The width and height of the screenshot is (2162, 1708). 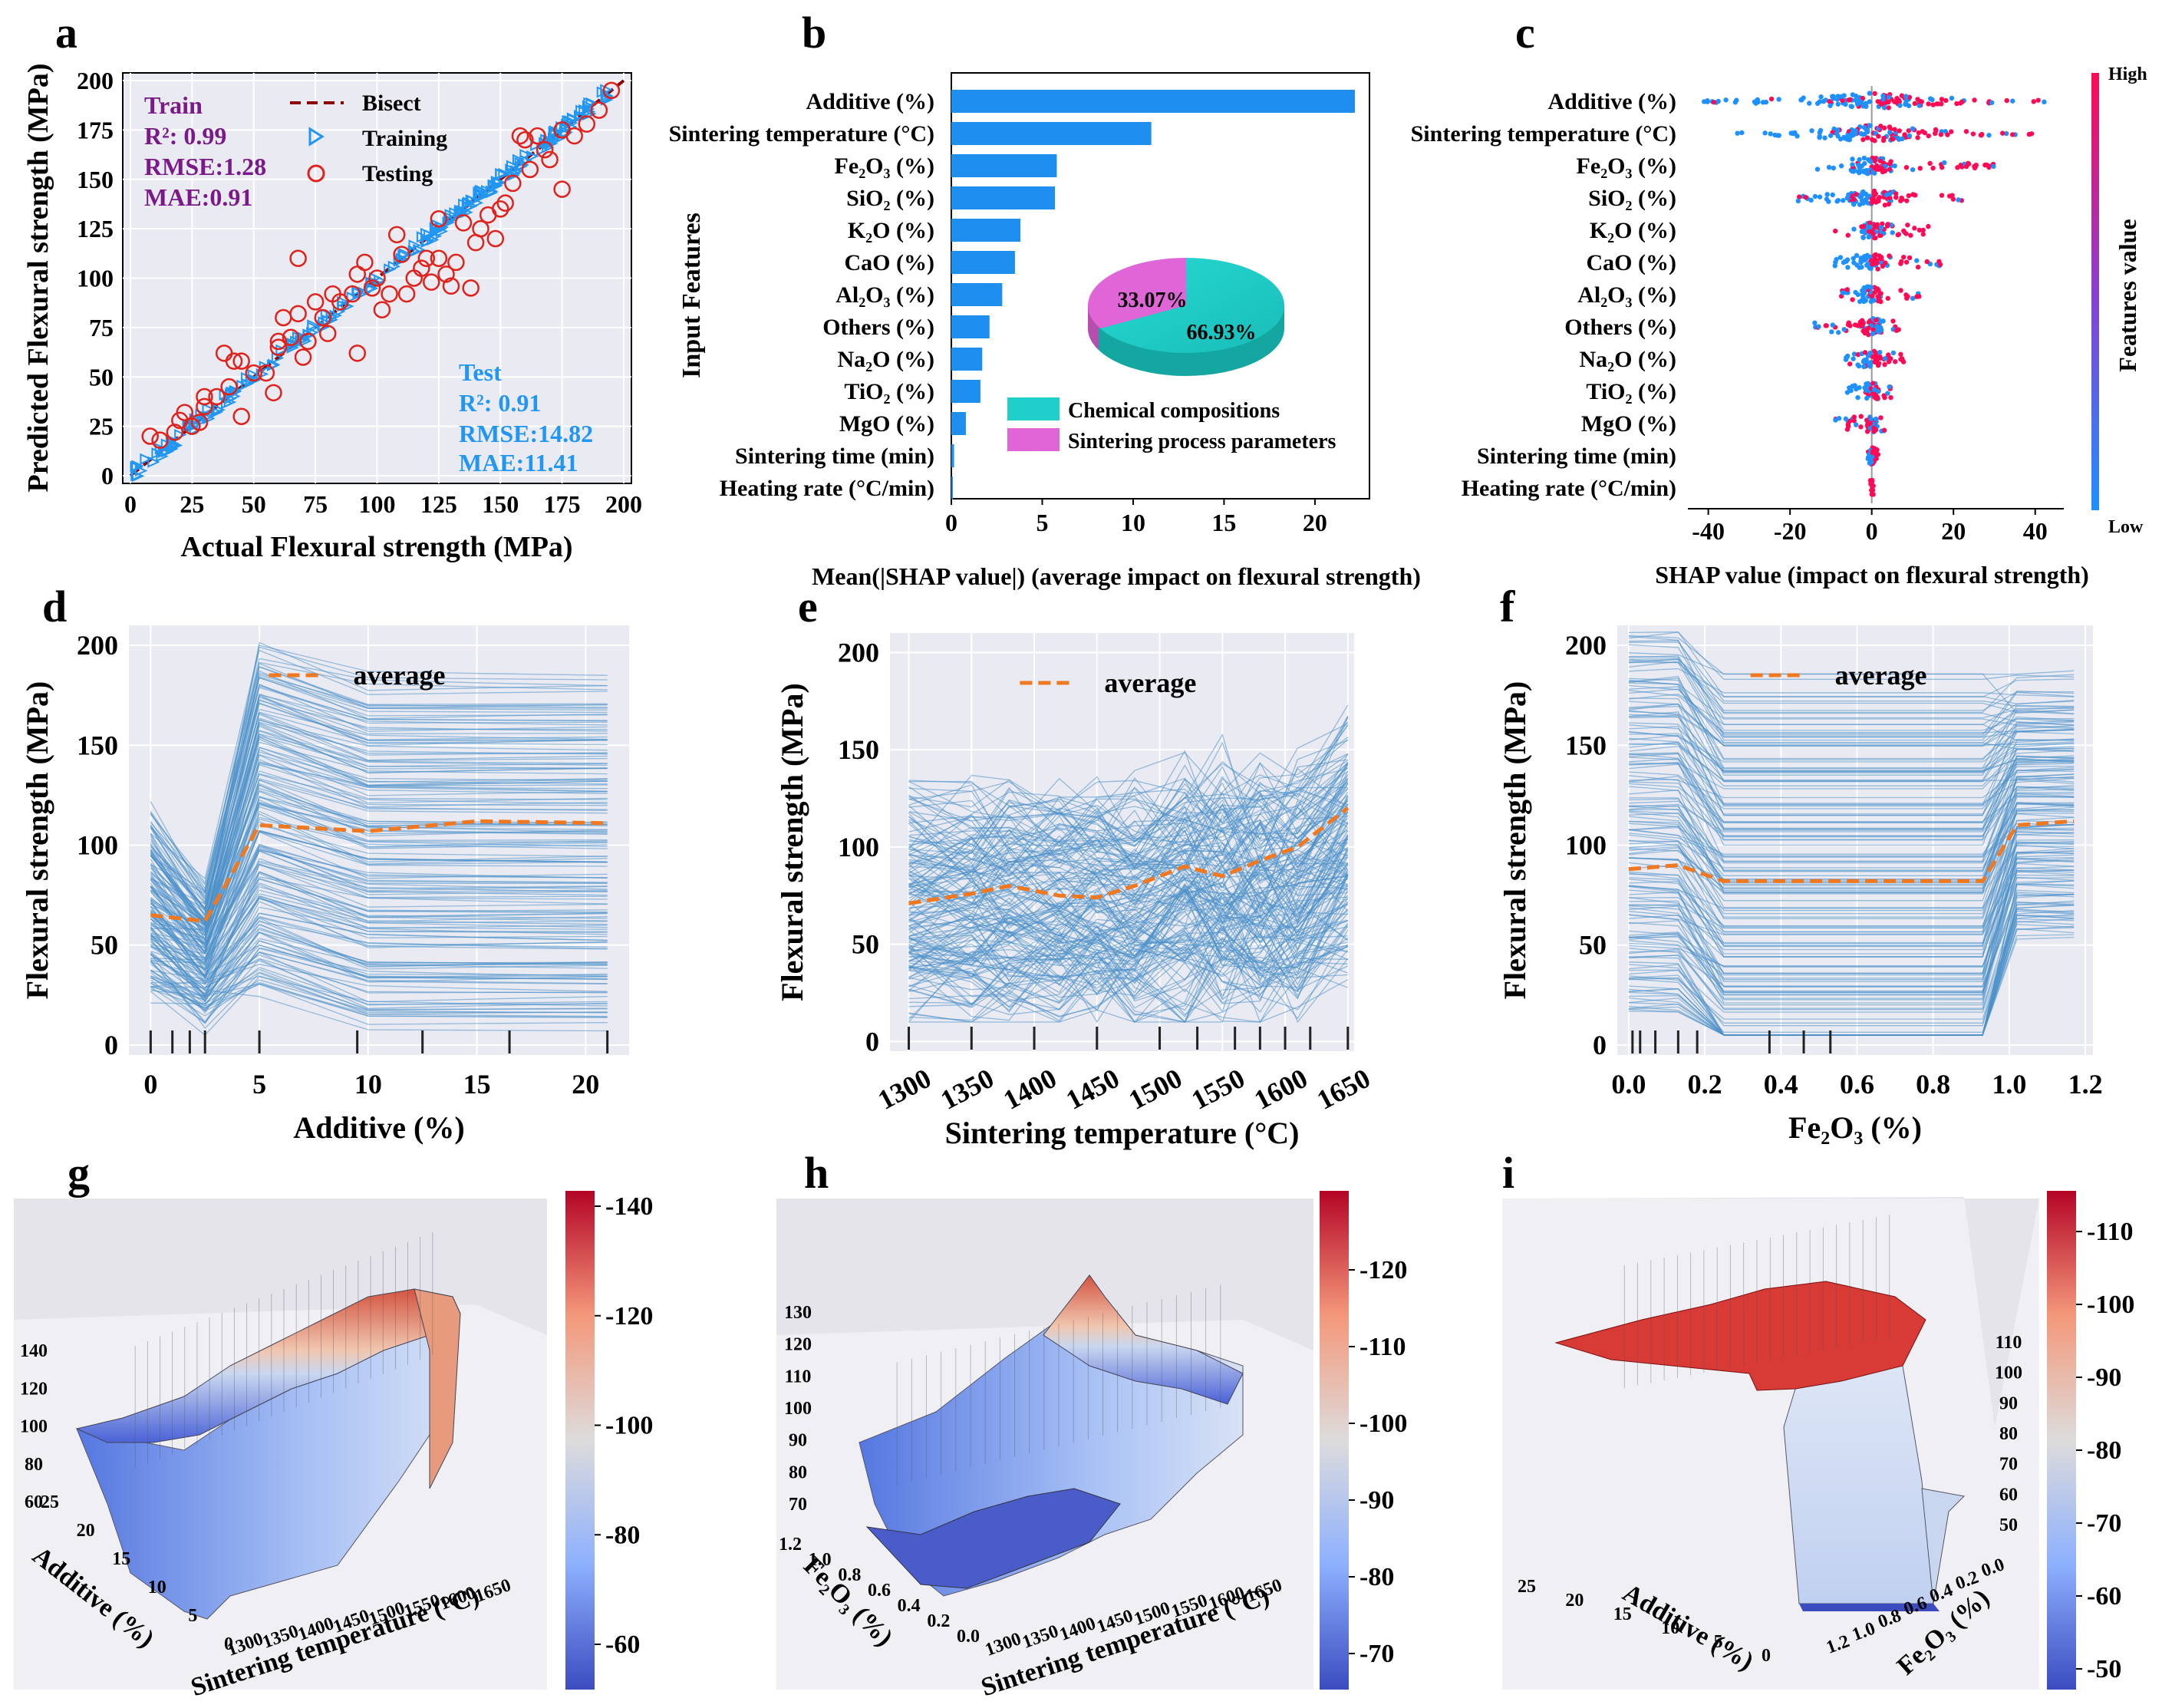 I want to click on panel-e-ylabel: Flexural strength (MPa), so click(x=792, y=842).